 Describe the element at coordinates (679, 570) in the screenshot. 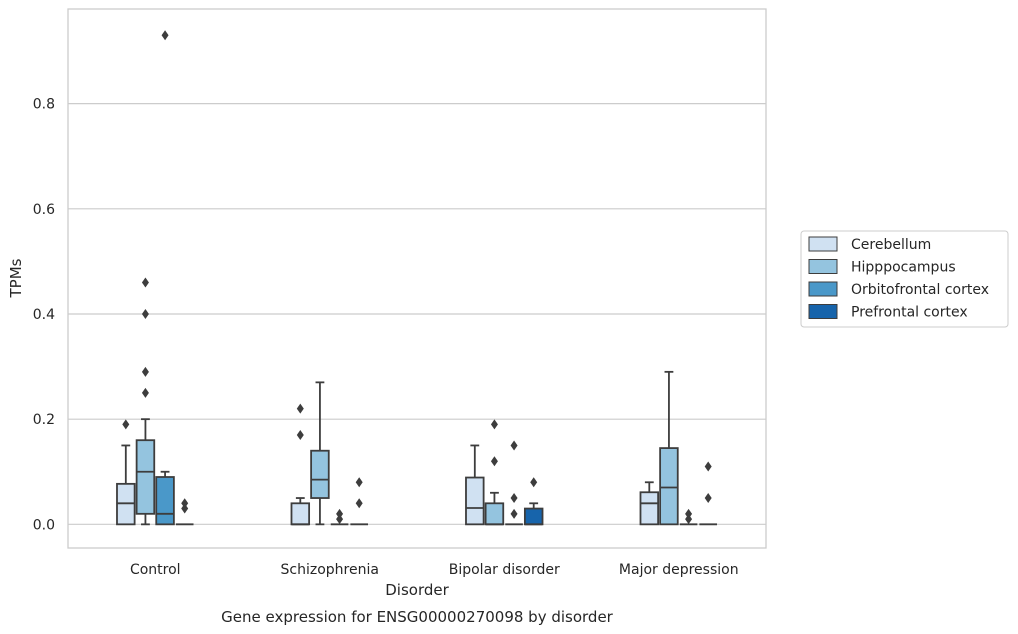

I see `x-tick-label: Major depression` at that location.